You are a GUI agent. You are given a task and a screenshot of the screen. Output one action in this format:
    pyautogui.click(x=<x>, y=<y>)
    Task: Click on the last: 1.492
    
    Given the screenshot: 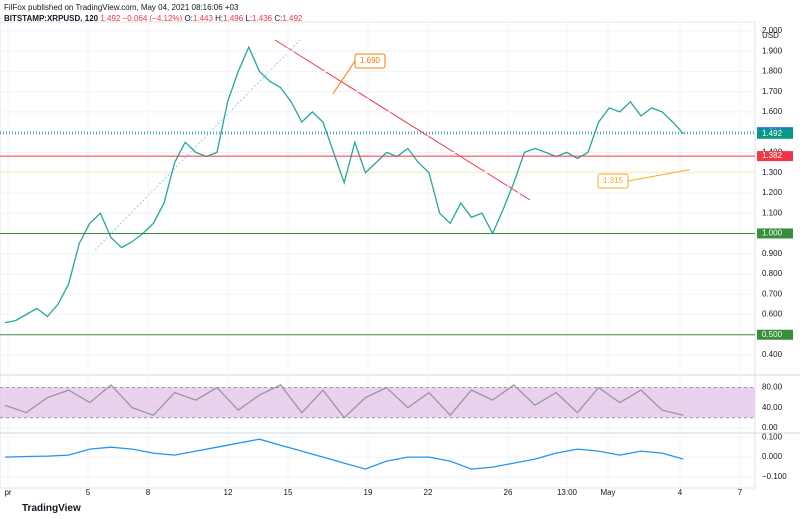 What is the action you would take?
    pyautogui.click(x=110, y=18)
    